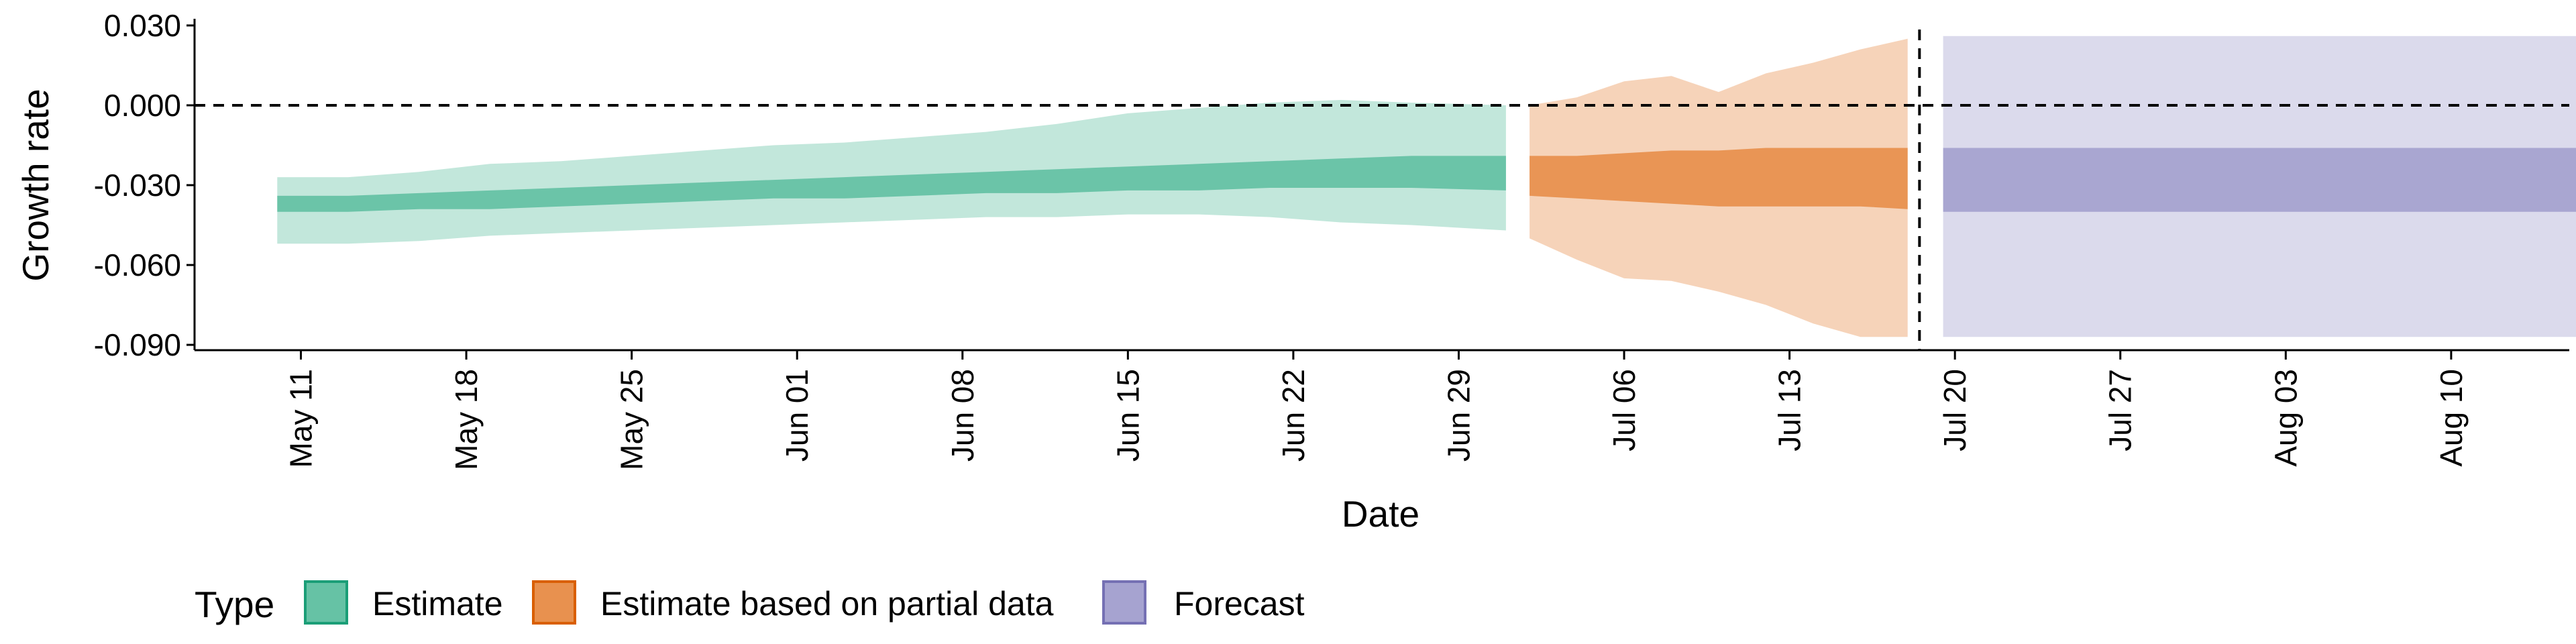 Image resolution: width=2576 pixels, height=644 pixels. I want to click on estimate-inner-band, so click(891, 184).